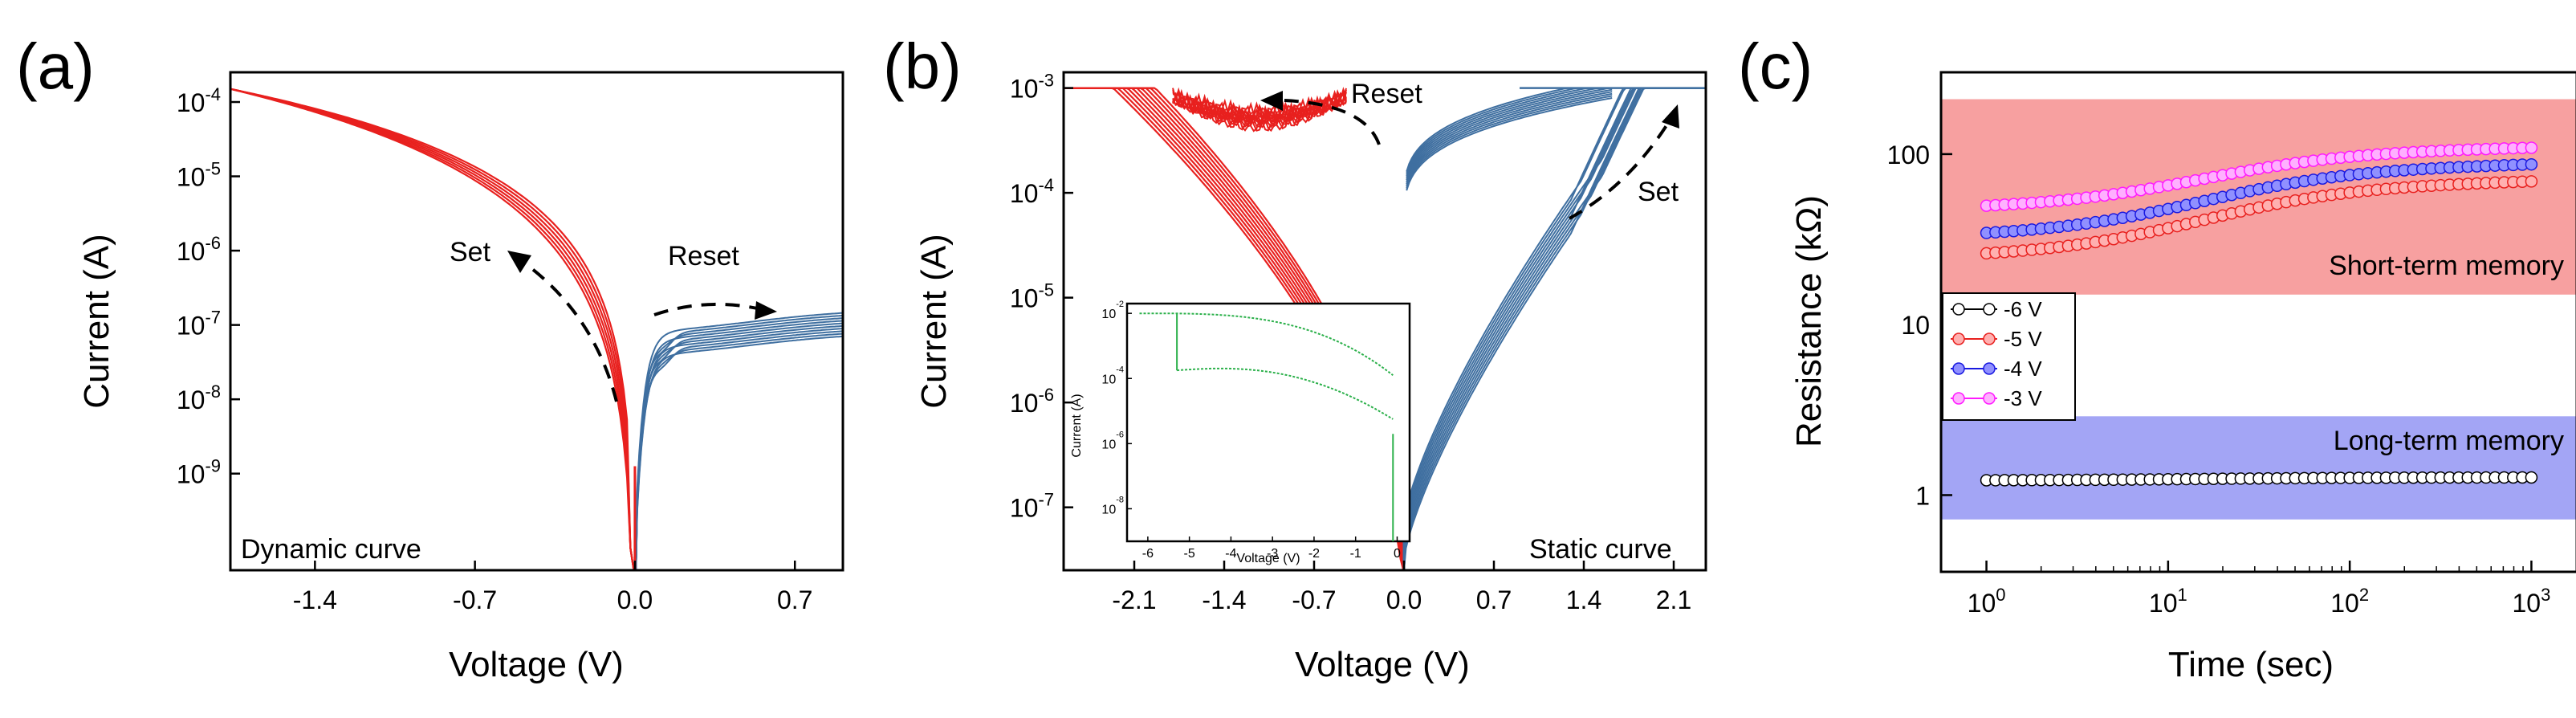 The image size is (2576, 718). Describe the element at coordinates (519, 262) in the screenshot. I see `panel-a-set-arrowhead` at that location.